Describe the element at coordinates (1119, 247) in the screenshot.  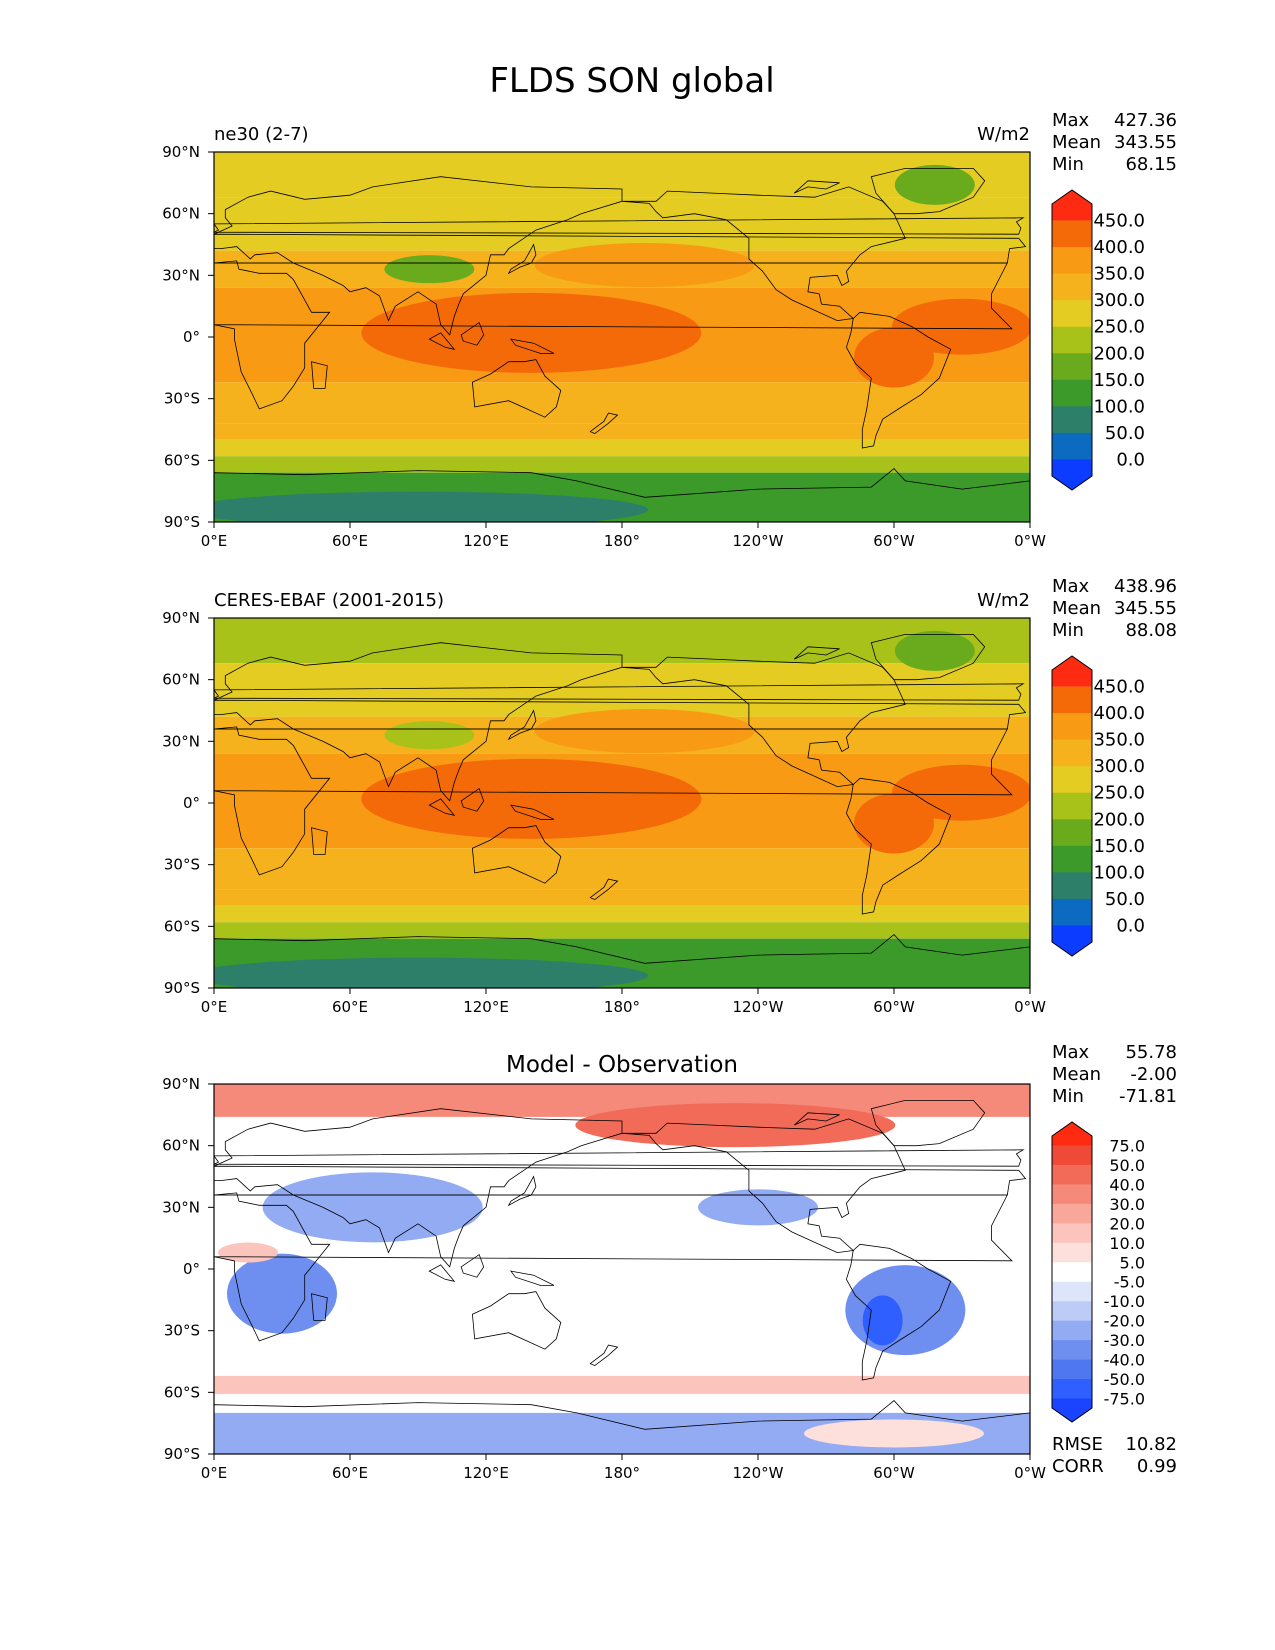
I see `colorbar-tick-label: 400.0` at that location.